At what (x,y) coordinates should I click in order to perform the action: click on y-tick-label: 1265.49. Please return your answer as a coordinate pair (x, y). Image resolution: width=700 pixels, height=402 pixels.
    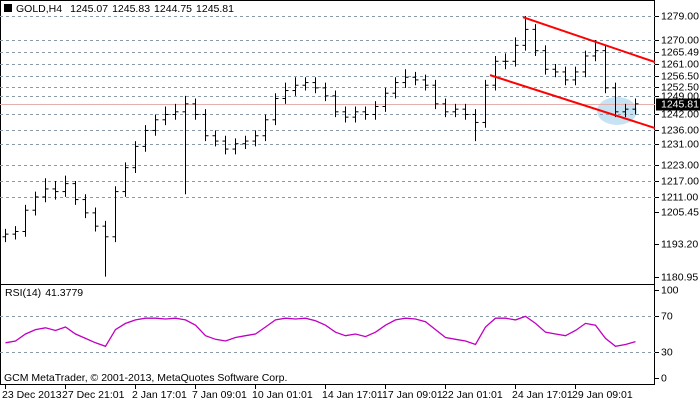
    Looking at the image, I should click on (680, 52).